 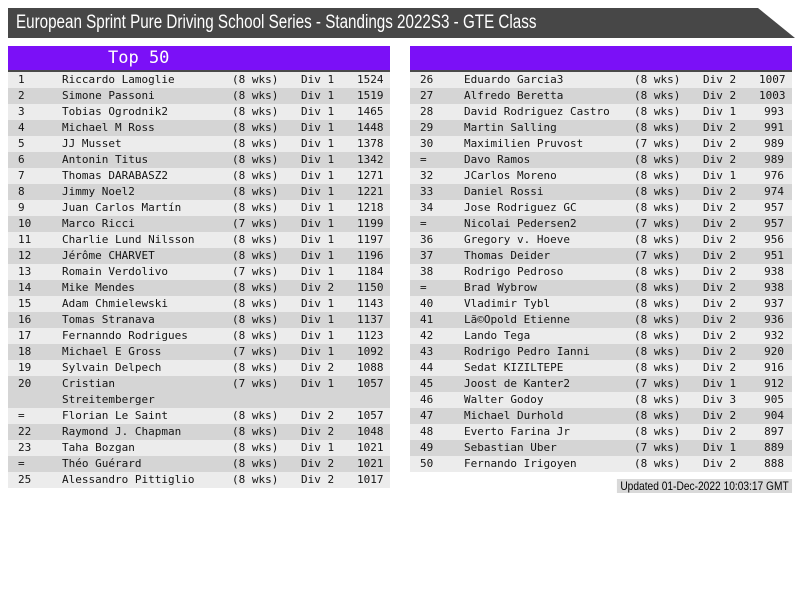 What do you see at coordinates (774, 303) in the screenshot?
I see `points-cell: 937` at bounding box center [774, 303].